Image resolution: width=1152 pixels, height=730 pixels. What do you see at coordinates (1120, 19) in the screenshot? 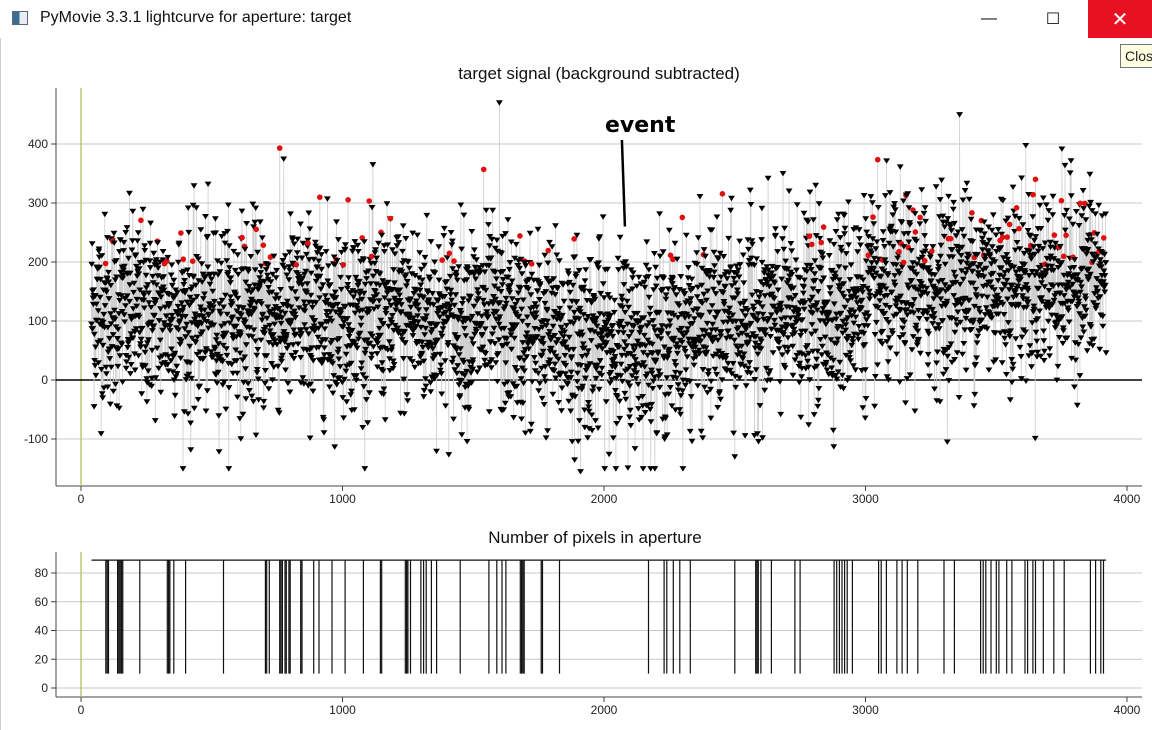
I see `close-button: ✕` at bounding box center [1120, 19].